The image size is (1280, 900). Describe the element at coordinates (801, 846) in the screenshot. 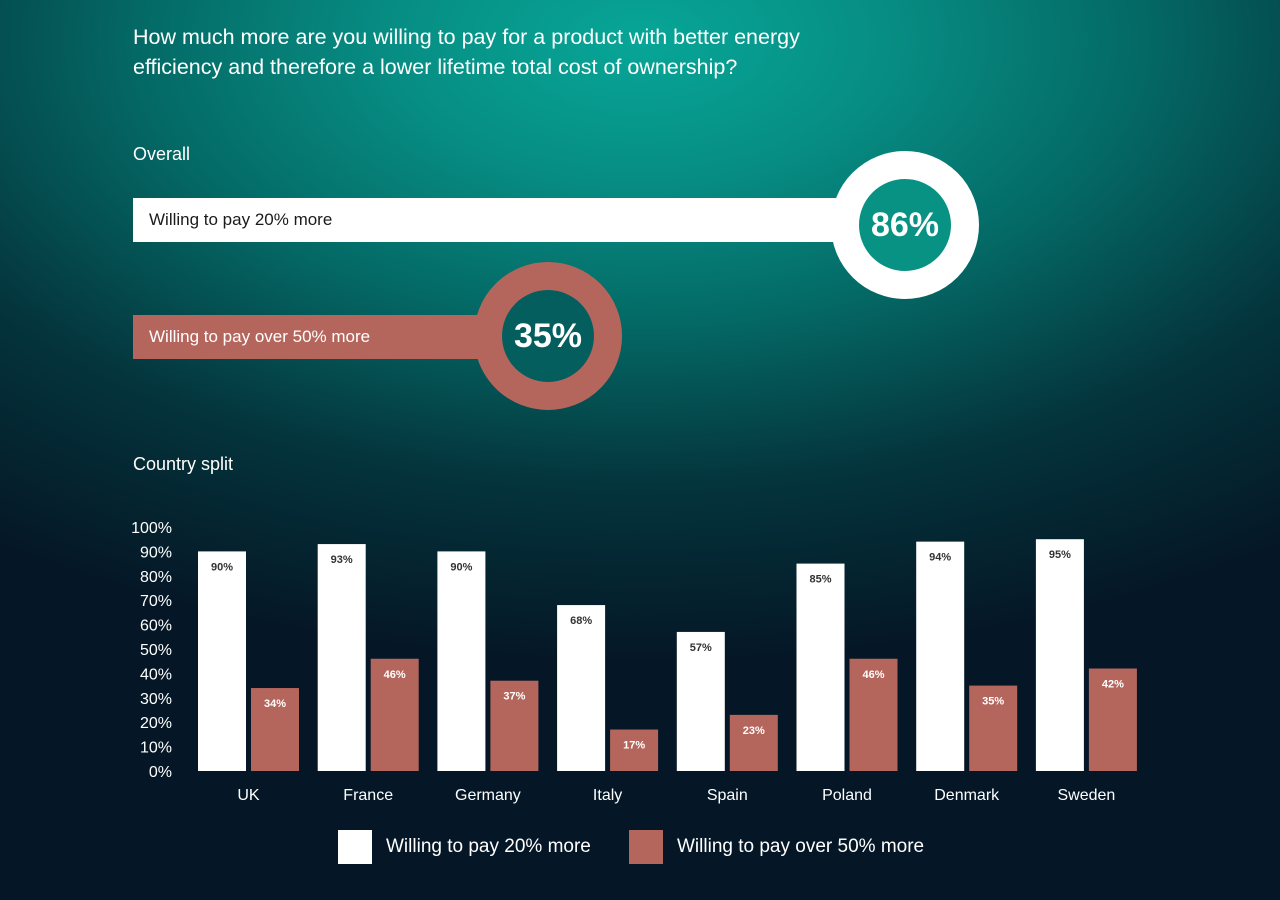

I see `legend-label-50-percent: Willing to pay over 50% more` at that location.